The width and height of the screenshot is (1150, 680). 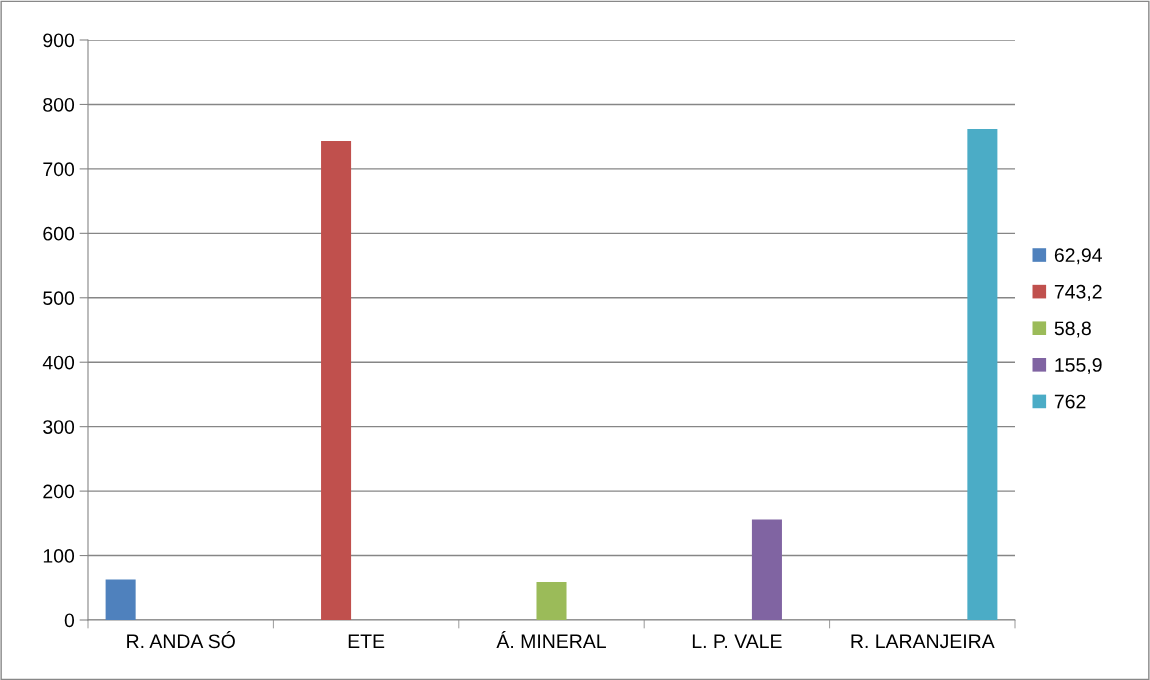 I want to click on x-tick-label: Á. MINERAL, so click(x=551, y=639).